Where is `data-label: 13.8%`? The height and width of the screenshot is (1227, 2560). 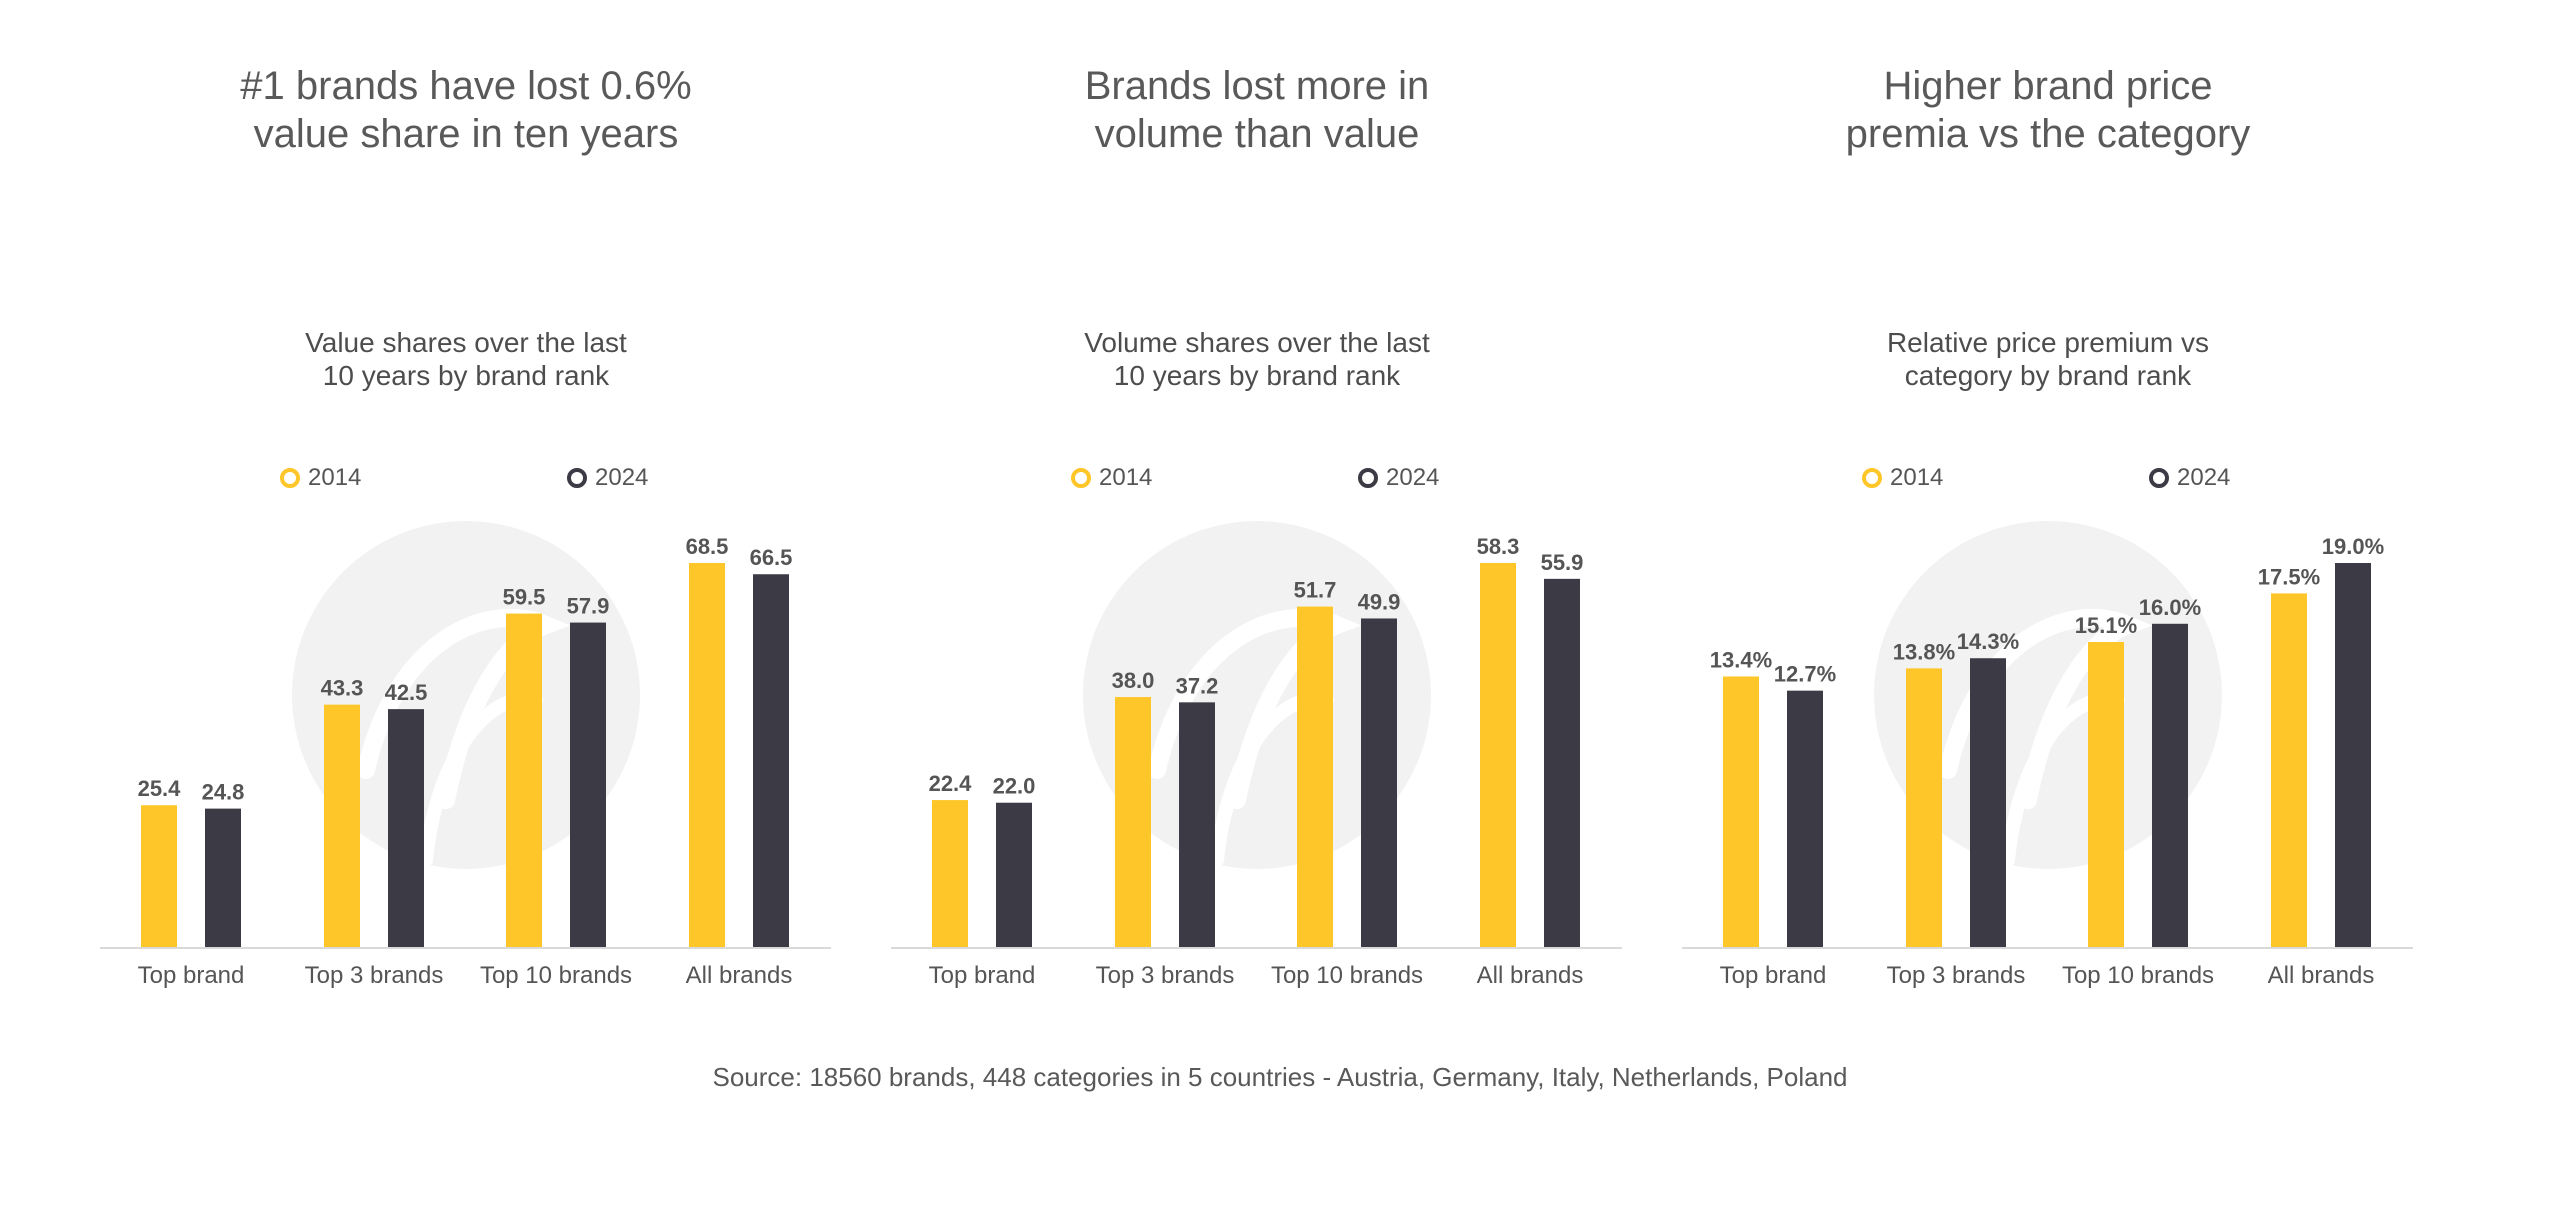 data-label: 13.8% is located at coordinates (1924, 651).